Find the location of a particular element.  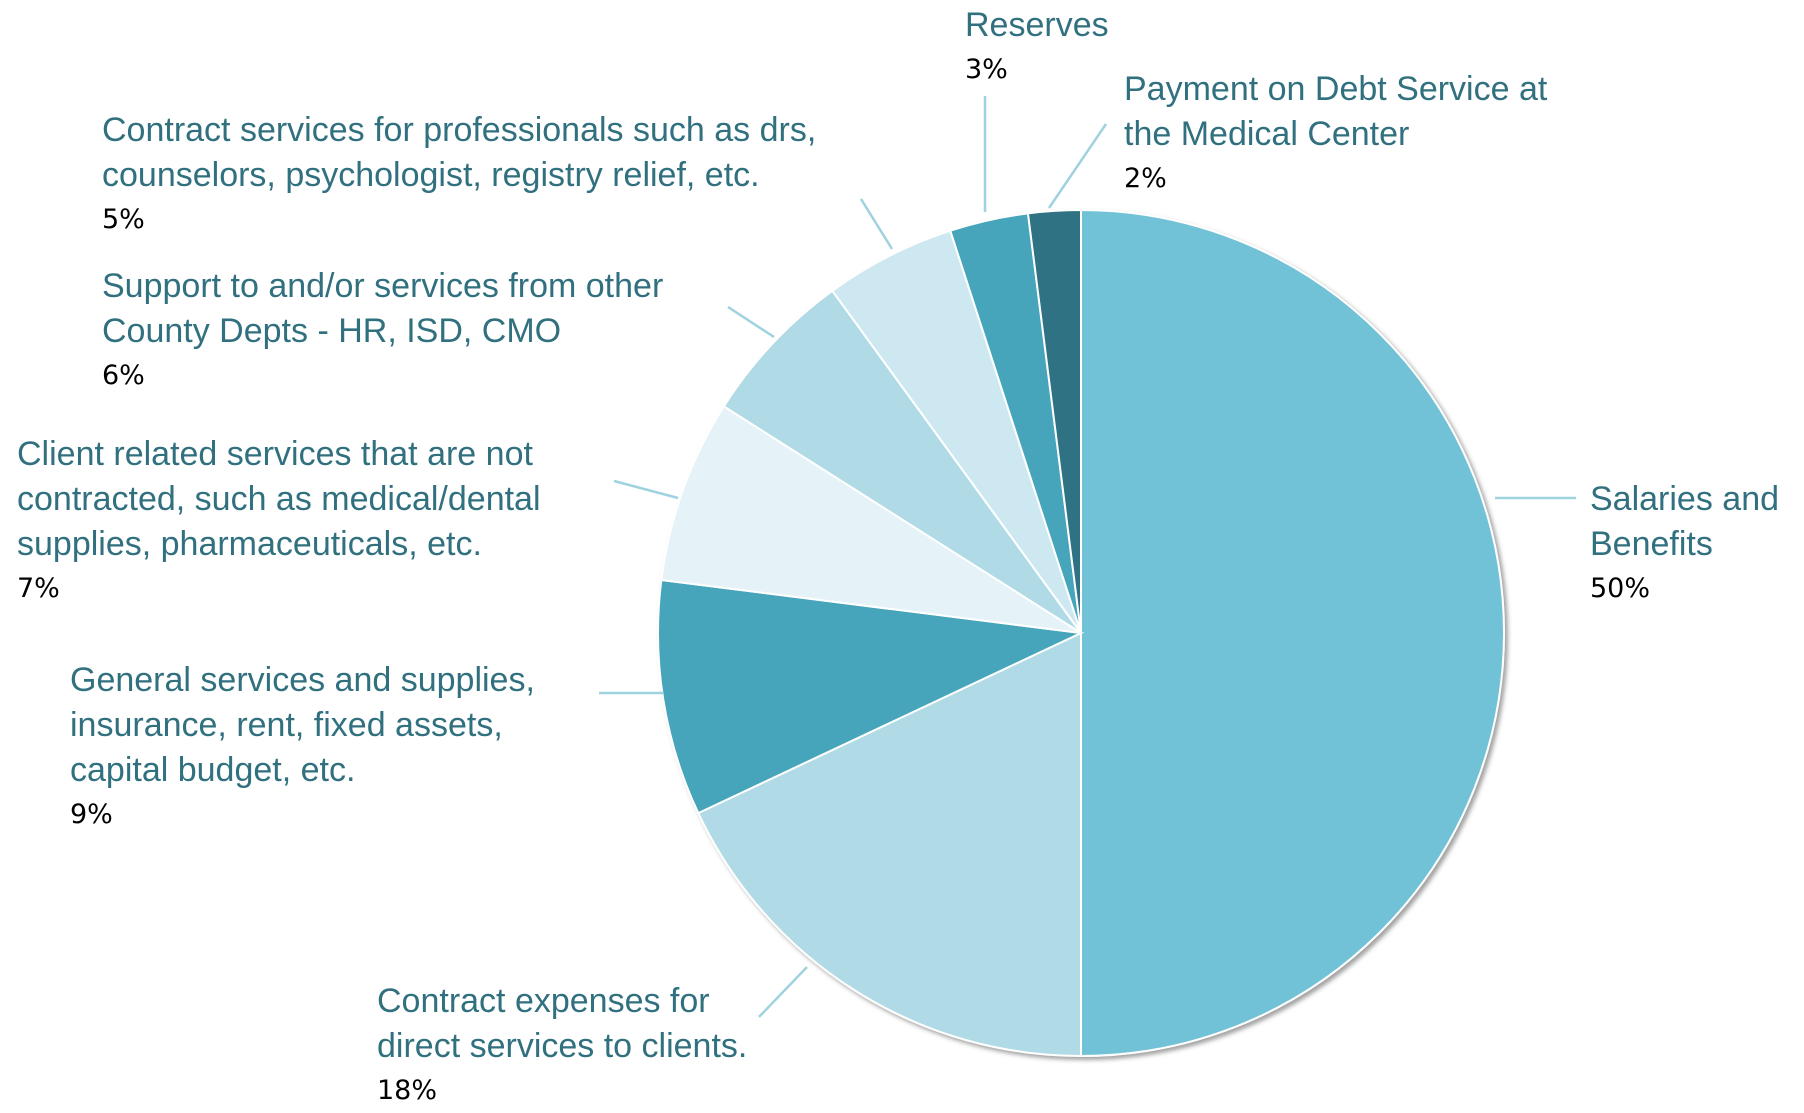

value-label: 50% is located at coordinates (1620, 588).